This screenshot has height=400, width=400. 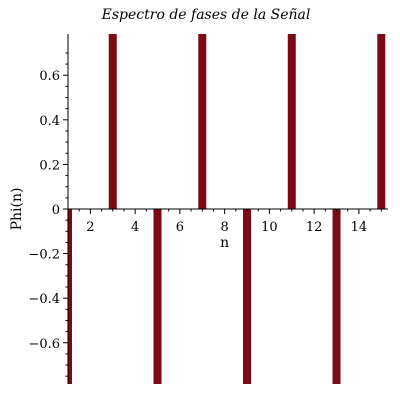 What do you see at coordinates (359, 227) in the screenshot?
I see `x-tick-label: 14` at bounding box center [359, 227].